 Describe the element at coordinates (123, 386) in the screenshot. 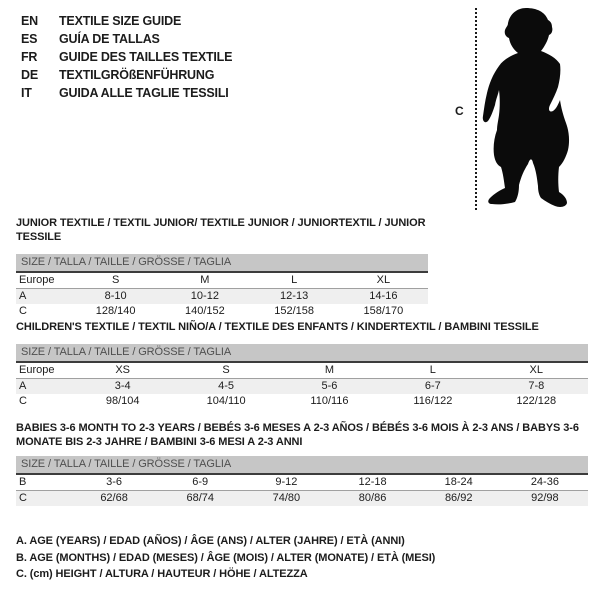

I see `cell-value: 3-4` at that location.